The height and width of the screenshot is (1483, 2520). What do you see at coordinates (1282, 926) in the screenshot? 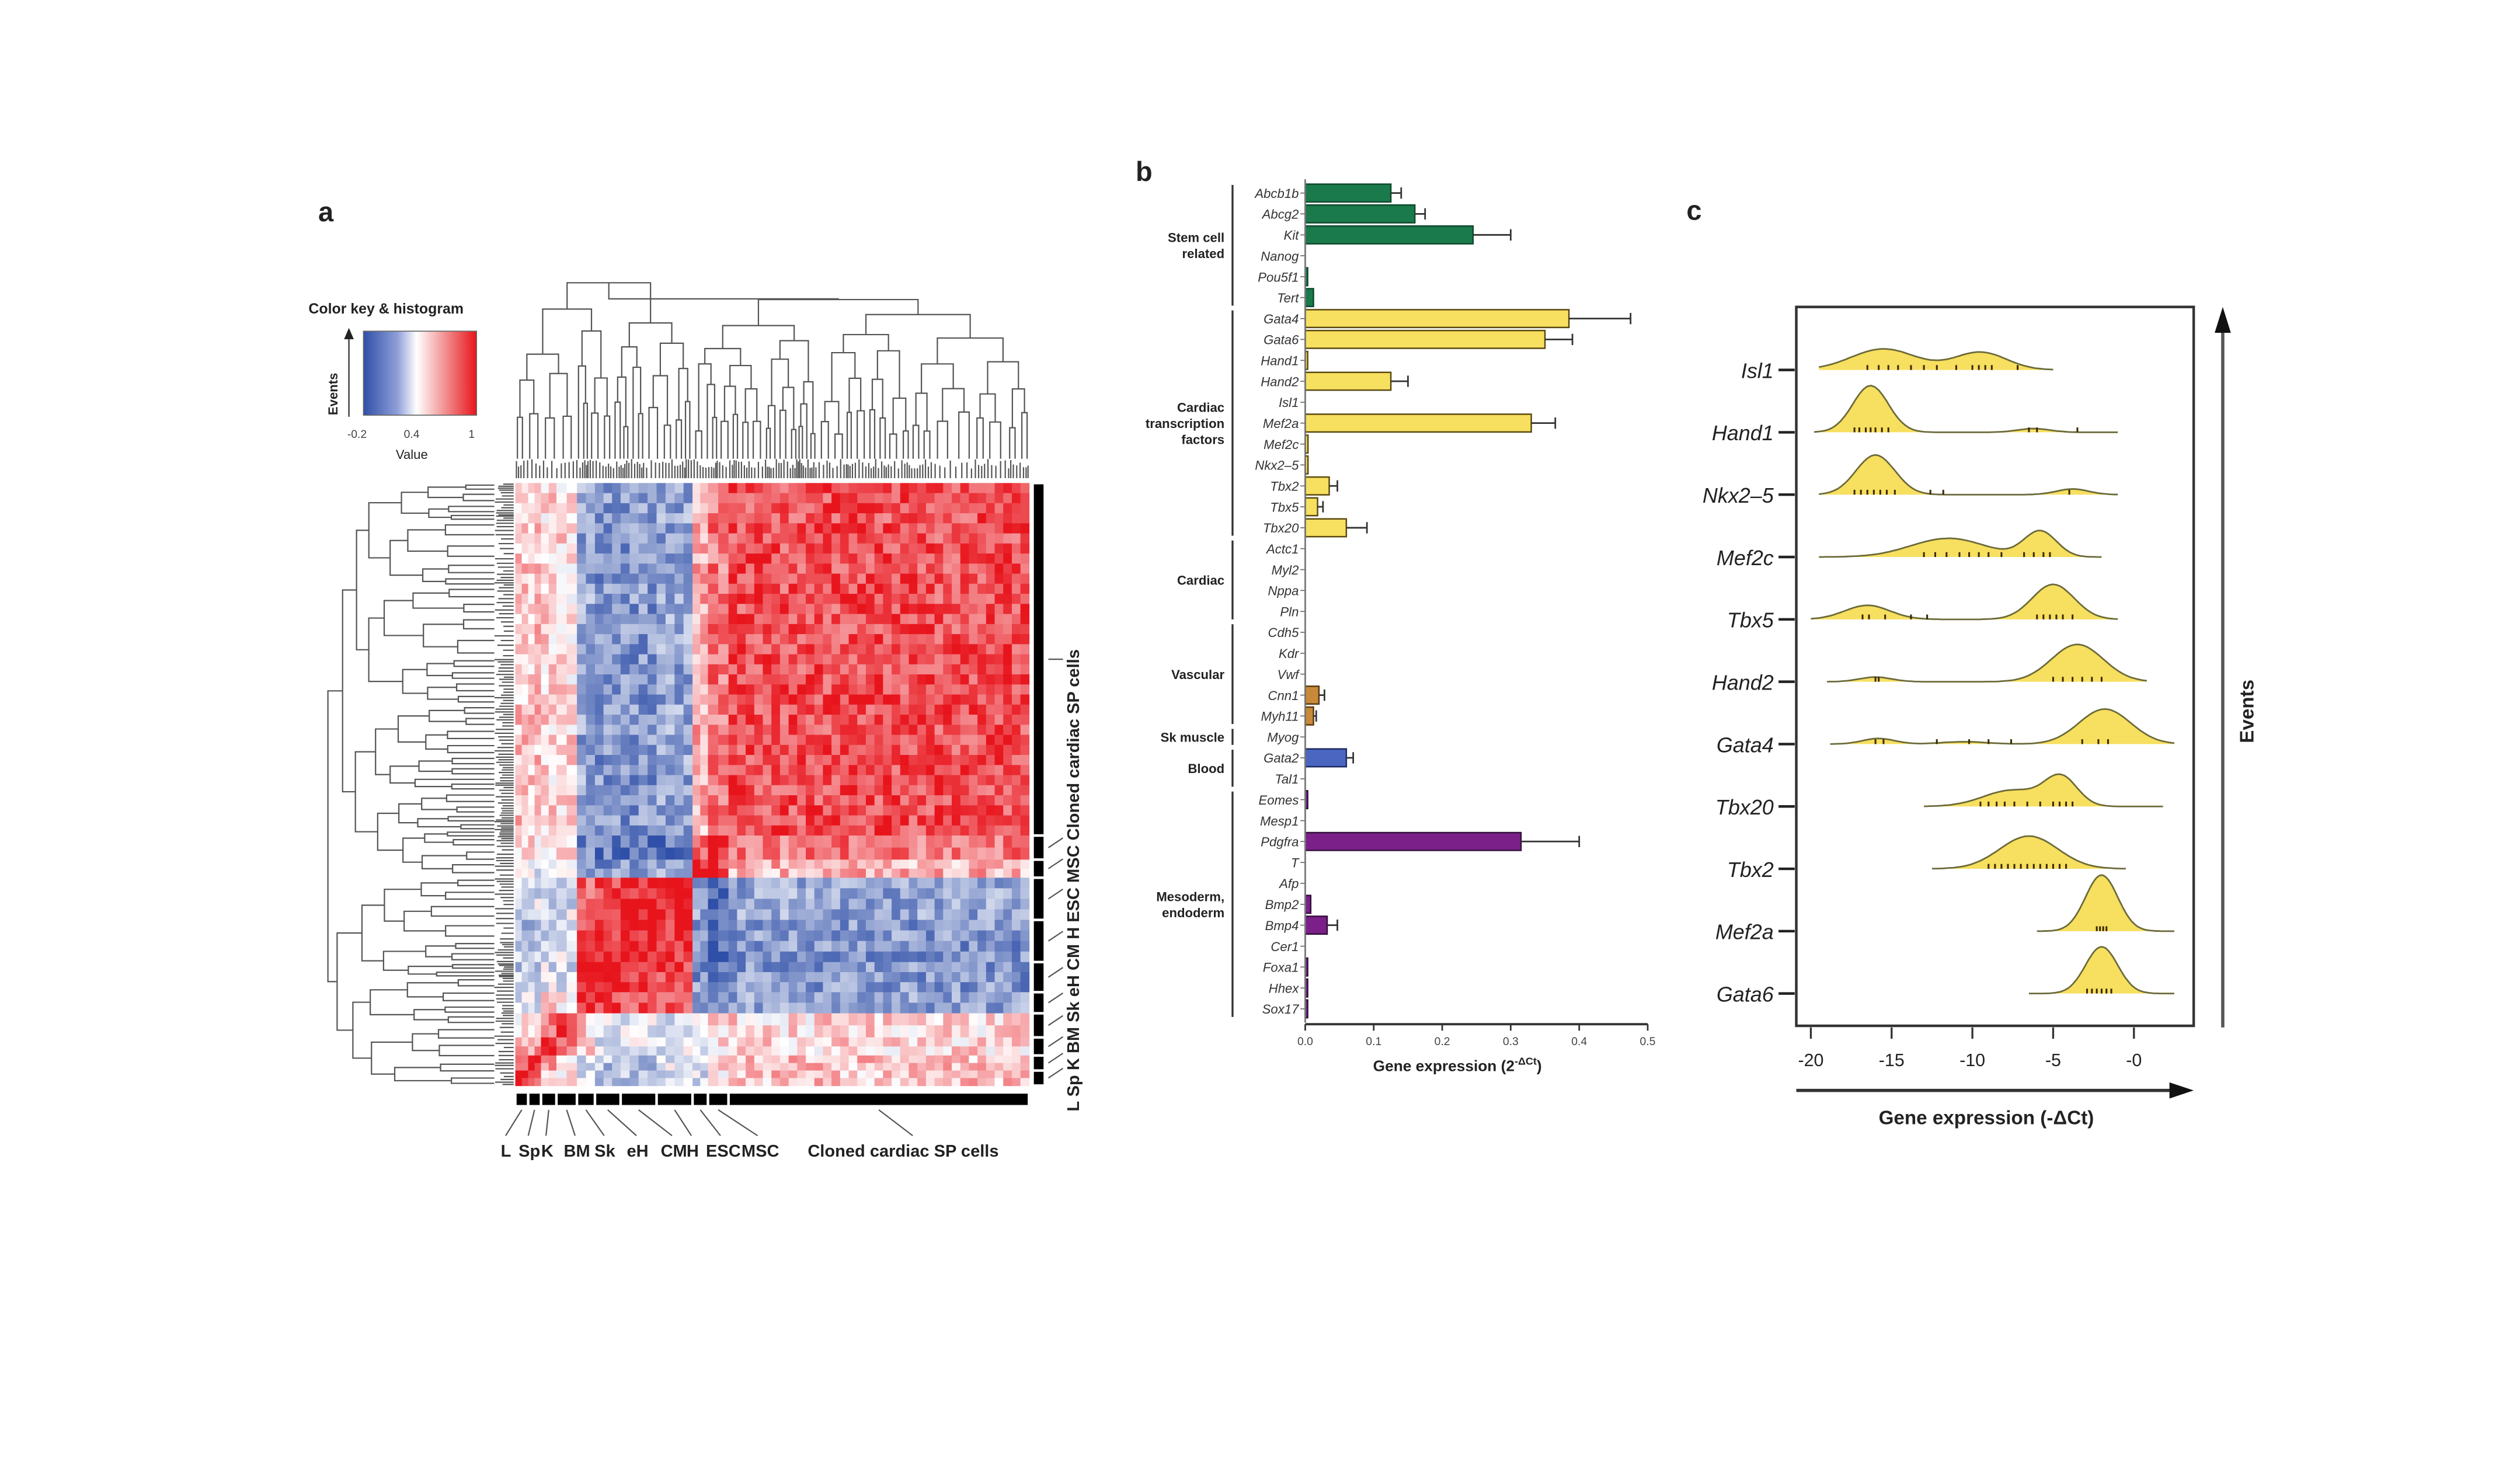
I see `gene-label: Bmp4` at bounding box center [1282, 926].